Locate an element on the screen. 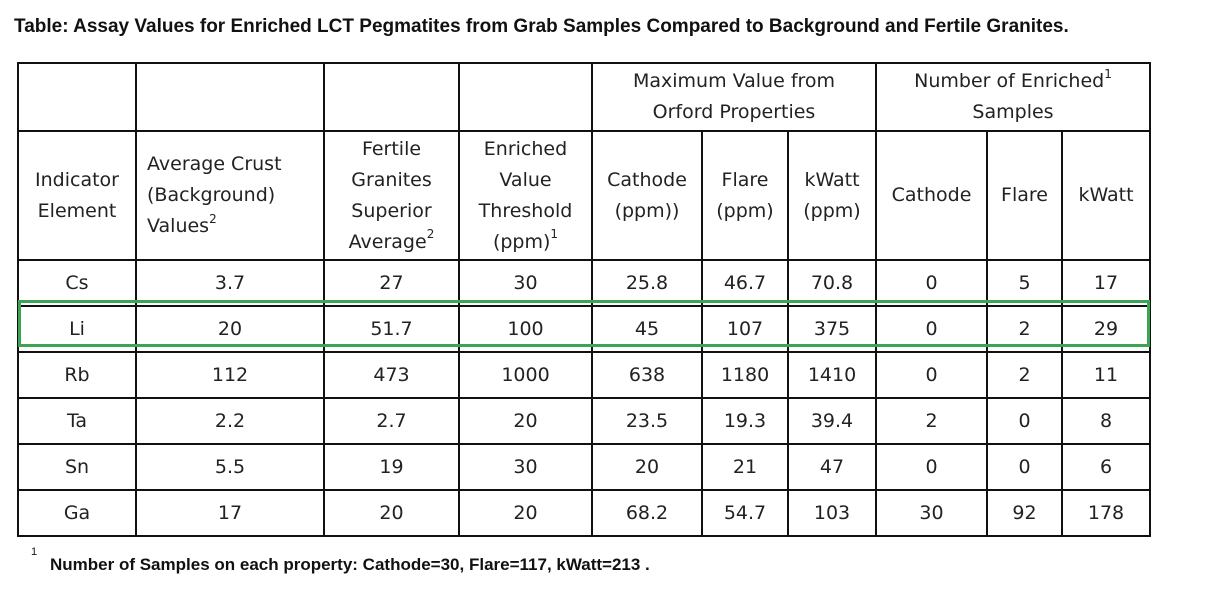 This screenshot has width=1209, height=591. enriched-count-header-line: Number of Enriched is located at coordinates (1009, 81).